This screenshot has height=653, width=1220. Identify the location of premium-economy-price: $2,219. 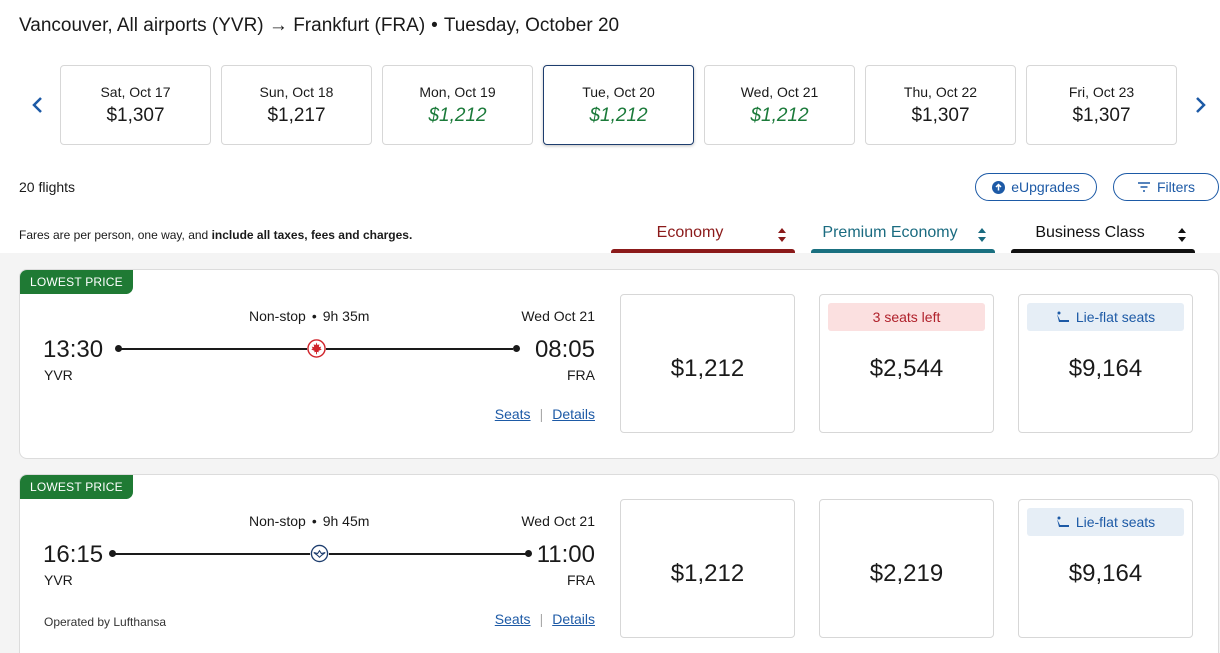
(906, 573).